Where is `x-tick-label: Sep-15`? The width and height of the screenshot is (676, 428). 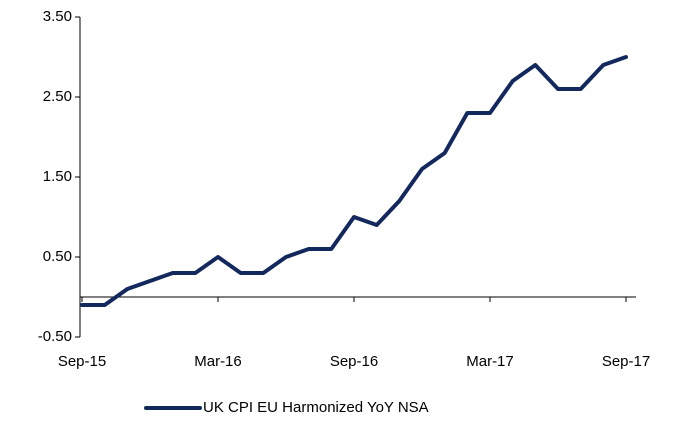
x-tick-label: Sep-15 is located at coordinates (82, 361).